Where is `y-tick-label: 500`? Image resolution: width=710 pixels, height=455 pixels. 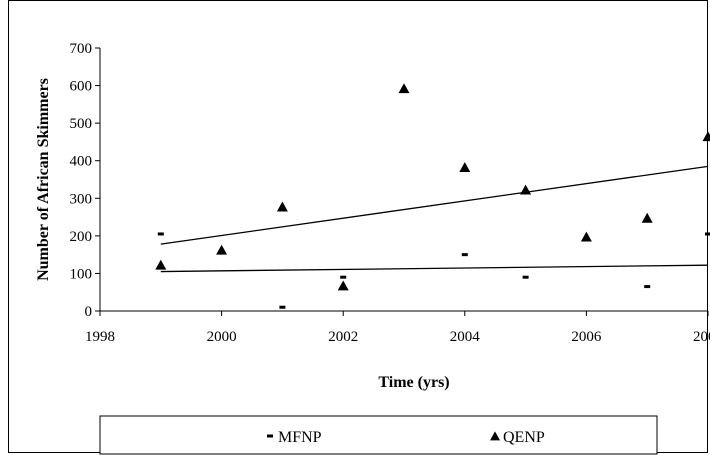 y-tick-label: 500 is located at coordinates (81, 124).